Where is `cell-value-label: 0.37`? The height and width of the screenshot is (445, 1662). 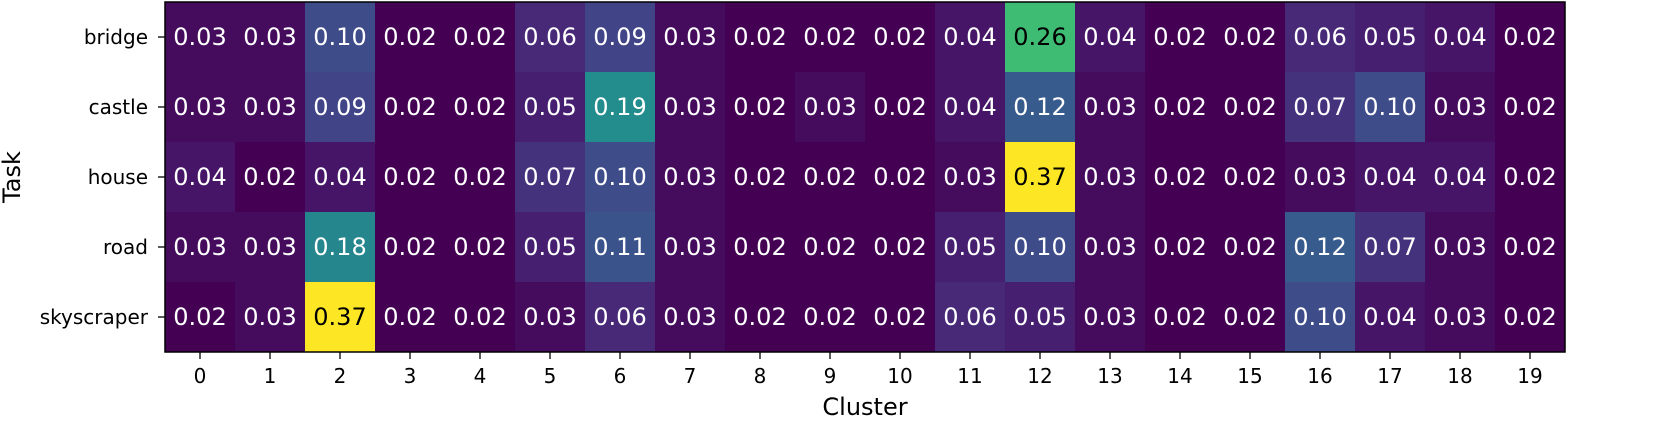 cell-value-label: 0.37 is located at coordinates (1039, 177).